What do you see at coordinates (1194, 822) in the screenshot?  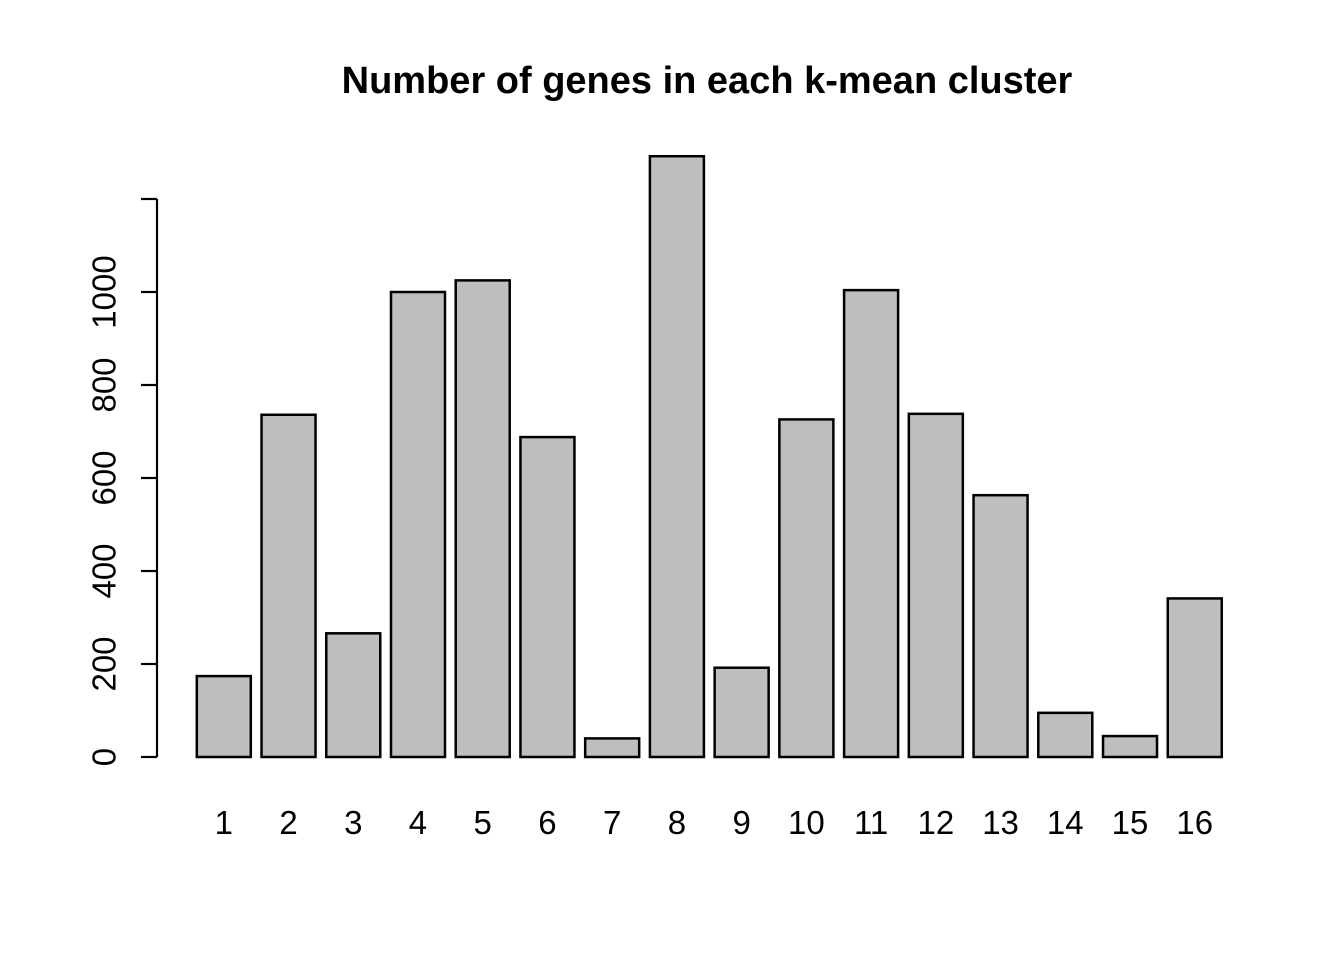 I see `x-tick-label-16: 16` at bounding box center [1194, 822].